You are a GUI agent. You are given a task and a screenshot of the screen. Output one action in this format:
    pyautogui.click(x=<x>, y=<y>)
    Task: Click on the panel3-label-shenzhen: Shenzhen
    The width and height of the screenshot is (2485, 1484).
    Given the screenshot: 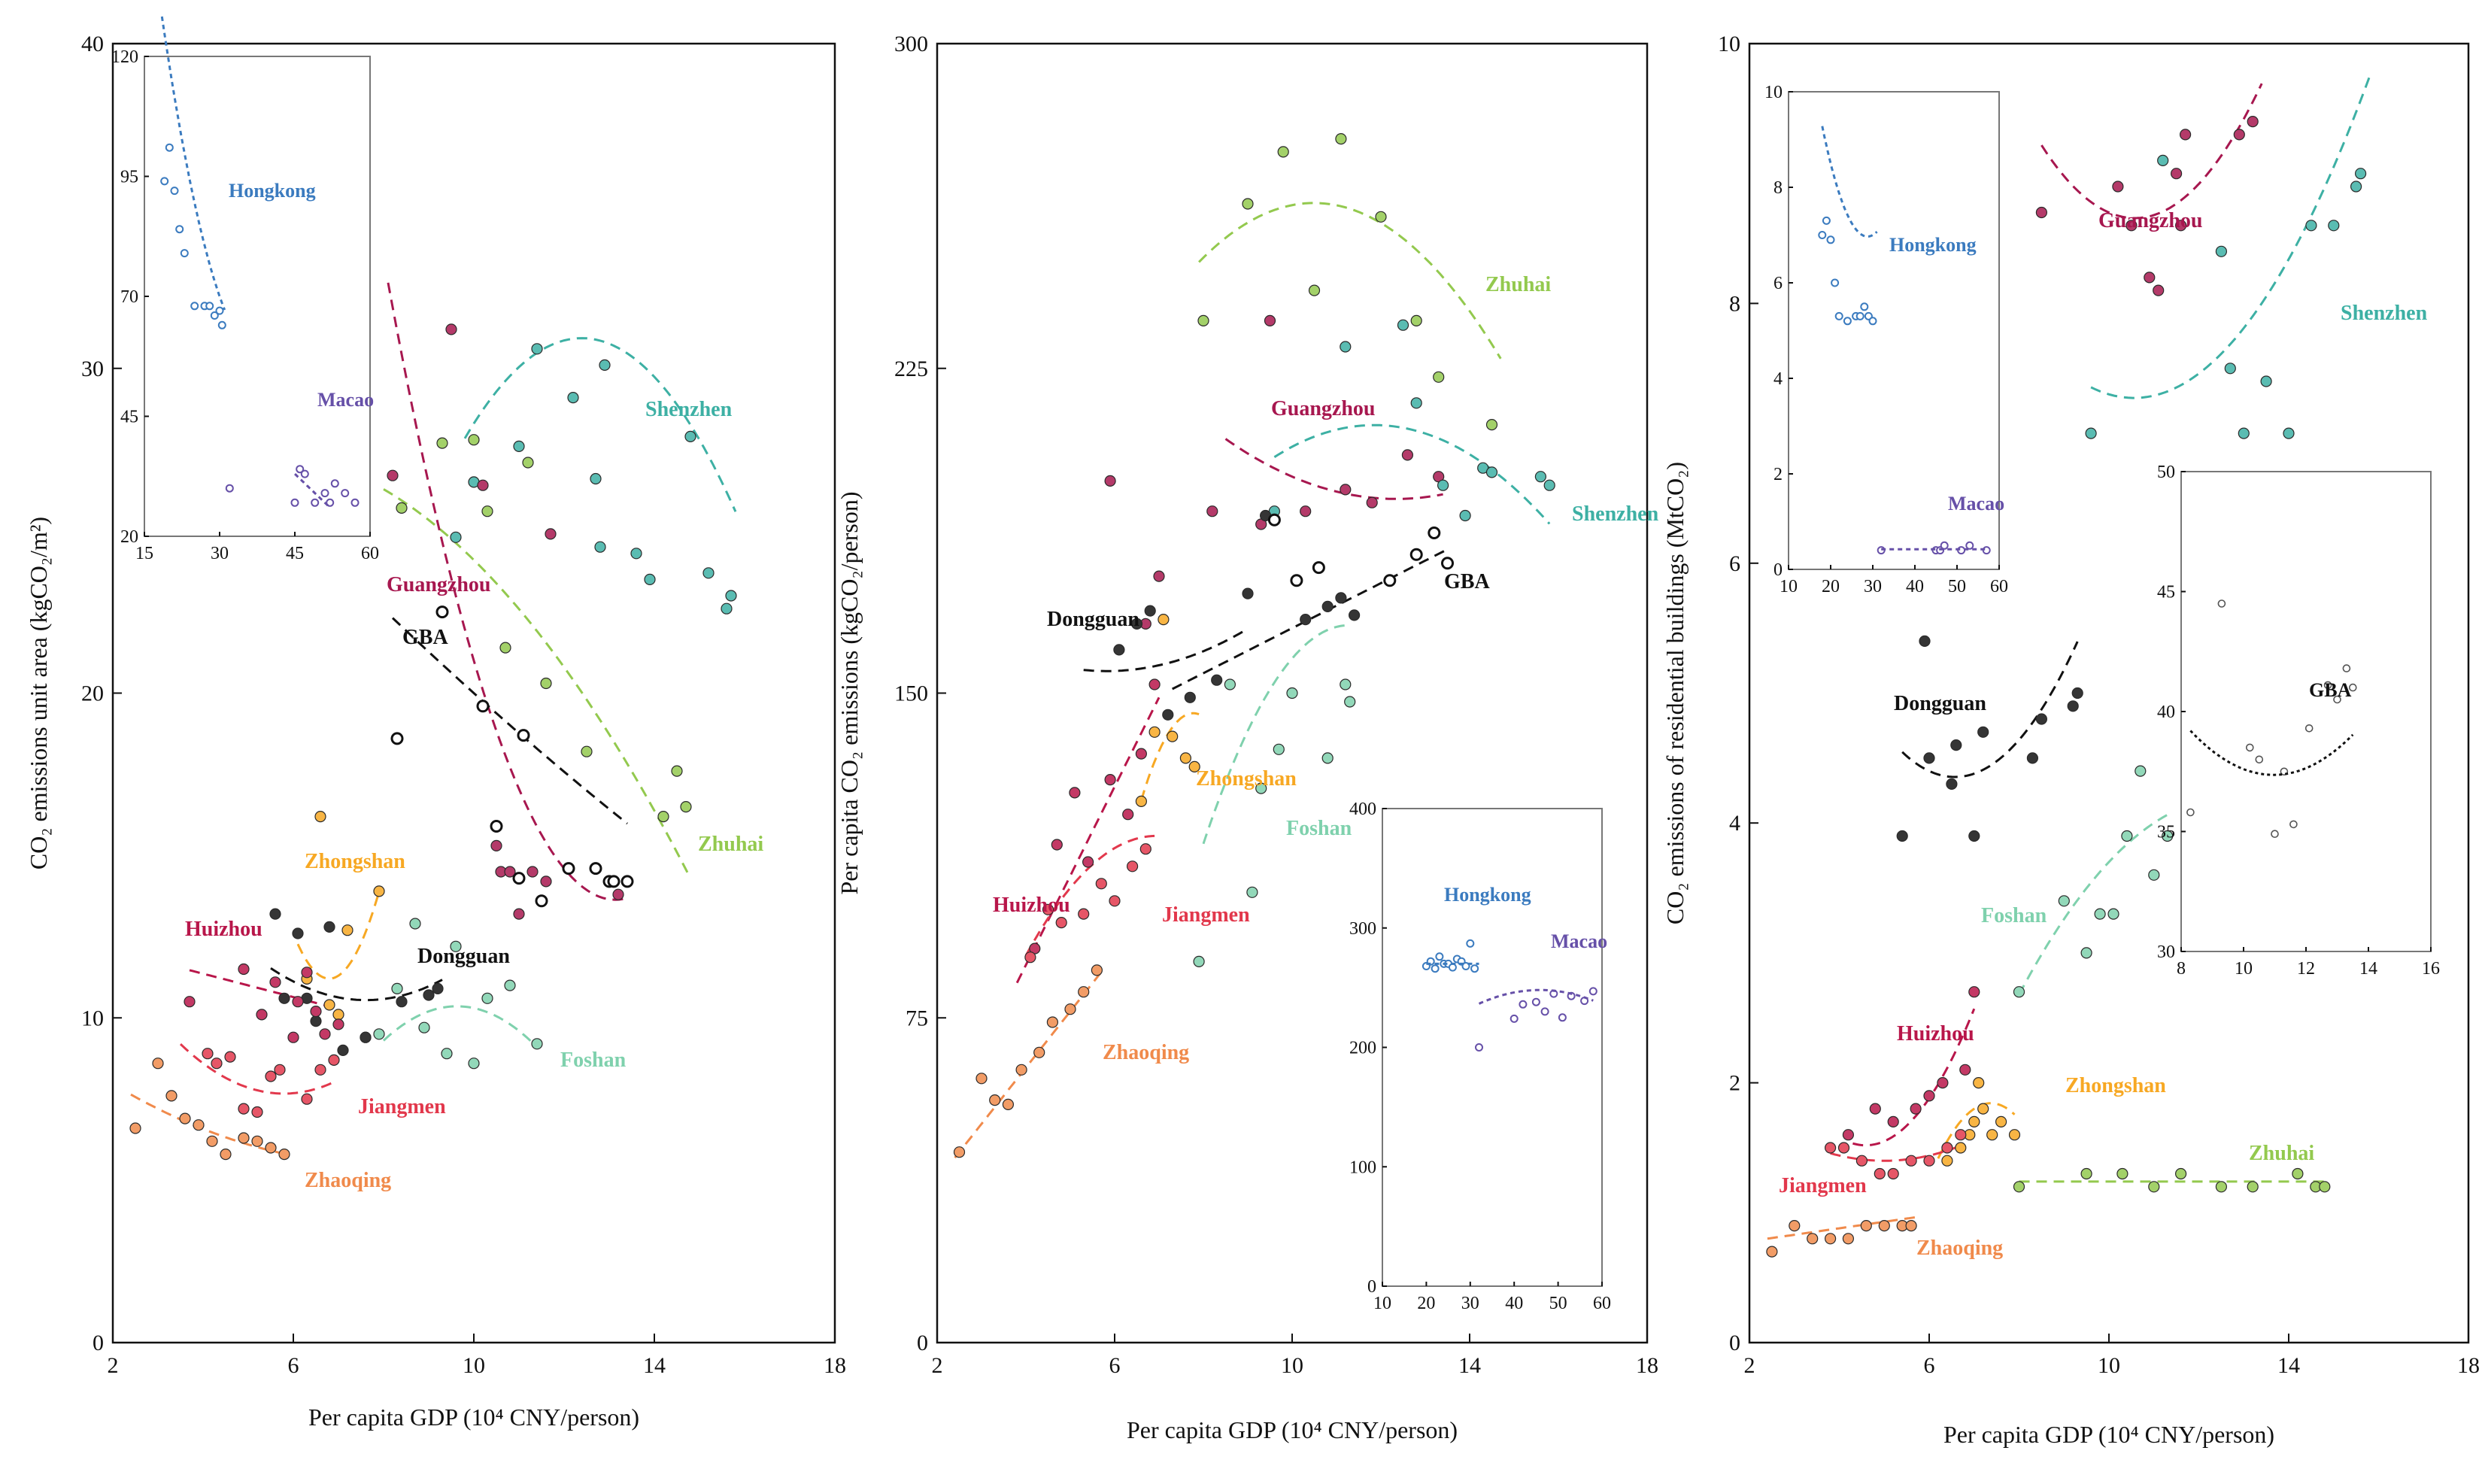 What is the action you would take?
    pyautogui.click(x=2384, y=313)
    